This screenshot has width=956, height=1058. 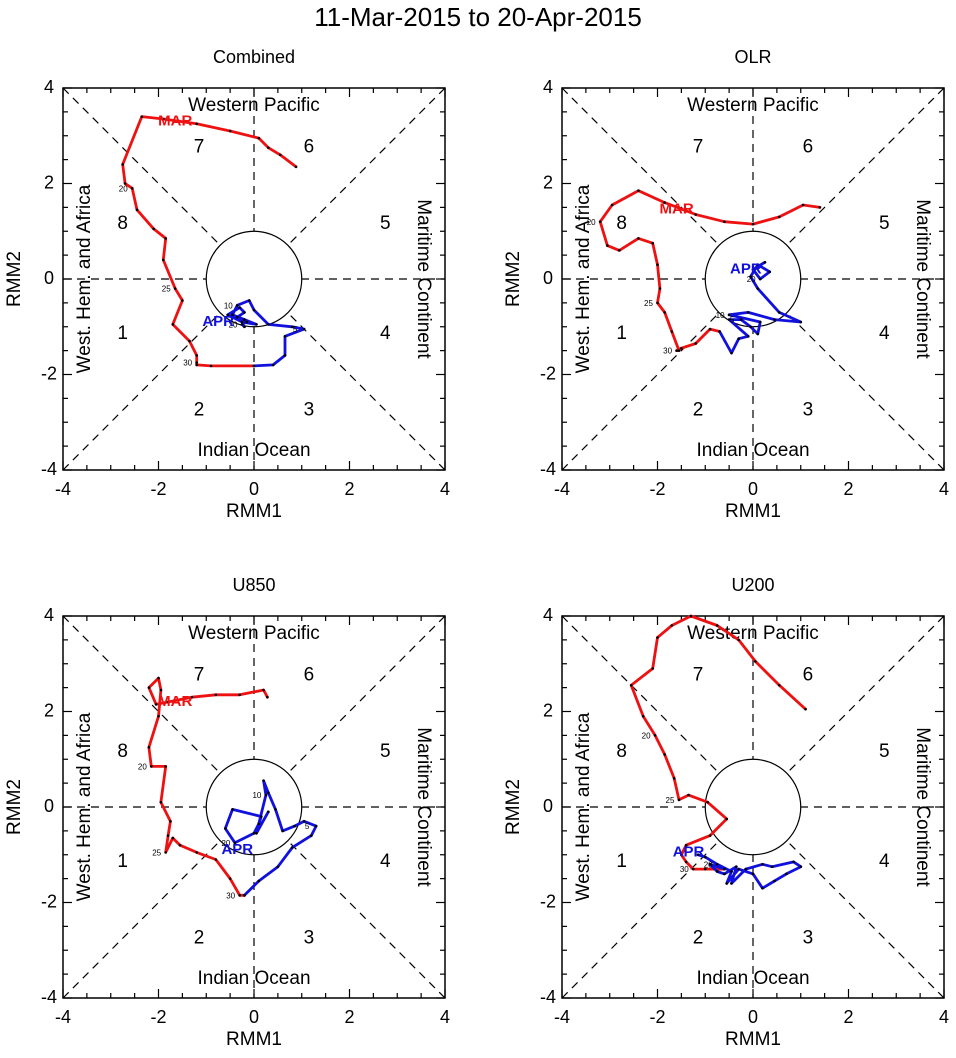 What do you see at coordinates (548, 615) in the screenshot?
I see `y-tick-label: 4` at bounding box center [548, 615].